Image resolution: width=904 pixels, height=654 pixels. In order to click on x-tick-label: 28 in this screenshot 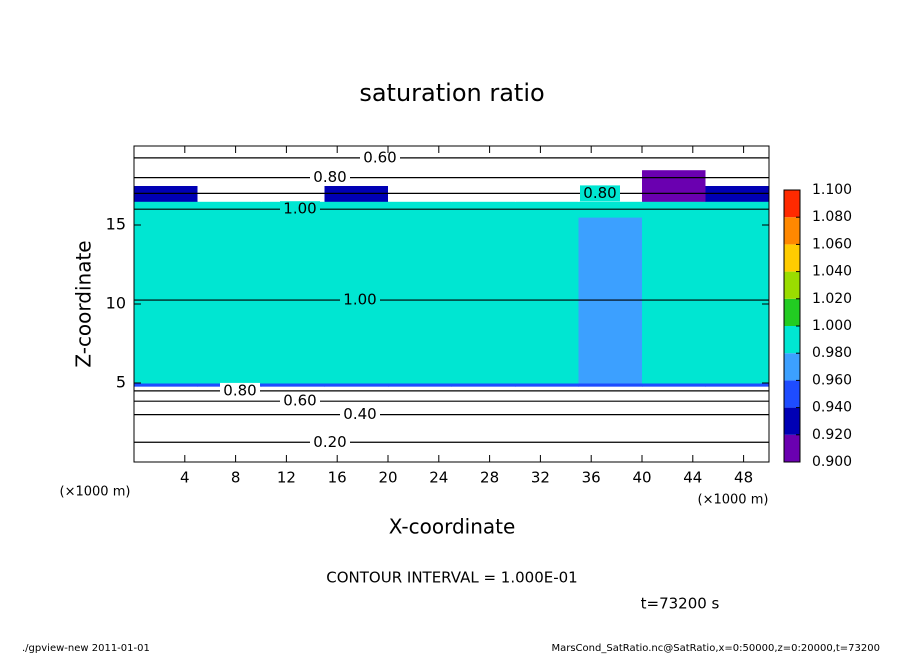, I will do `click(489, 478)`.